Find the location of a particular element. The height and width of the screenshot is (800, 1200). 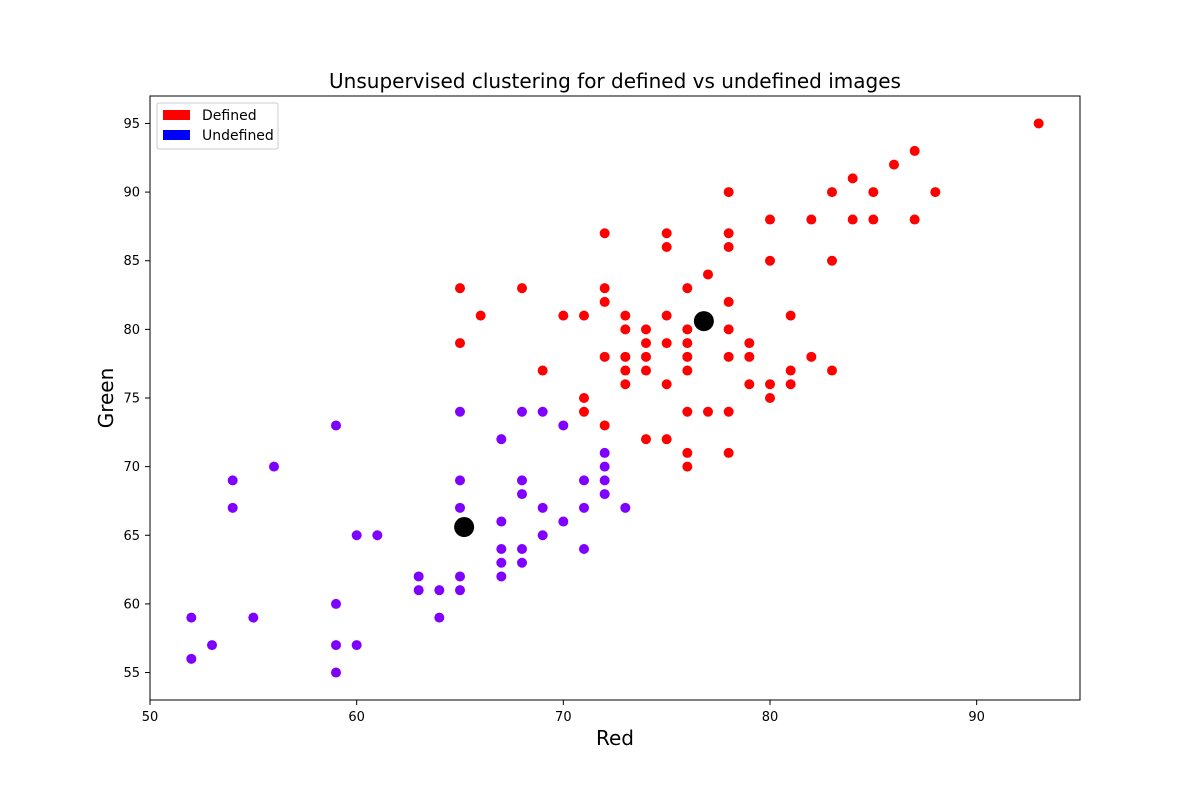

x-tick-label: 60 is located at coordinates (356, 717).